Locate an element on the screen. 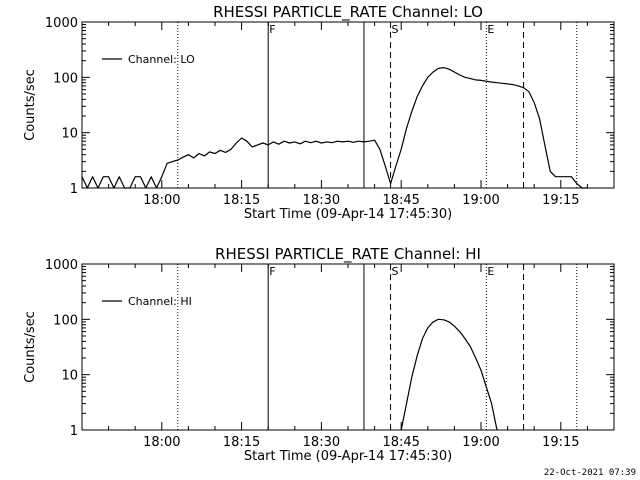 The height and width of the screenshot is (480, 640). panel1-marker-label: S is located at coordinates (395, 29).